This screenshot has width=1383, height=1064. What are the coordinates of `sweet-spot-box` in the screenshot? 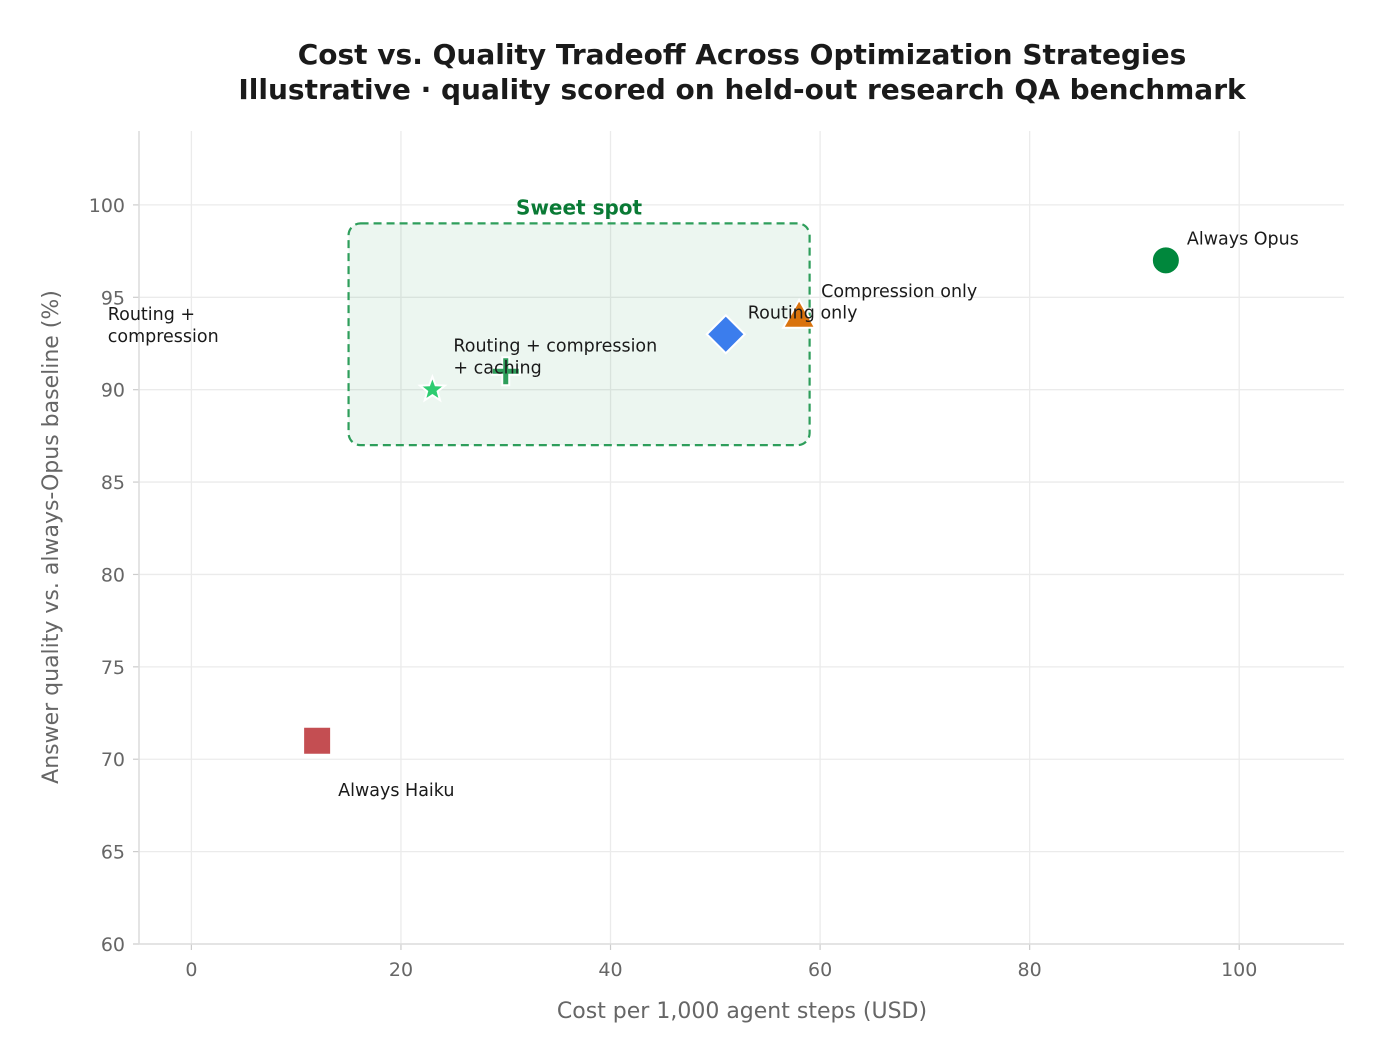 It's located at (579, 334).